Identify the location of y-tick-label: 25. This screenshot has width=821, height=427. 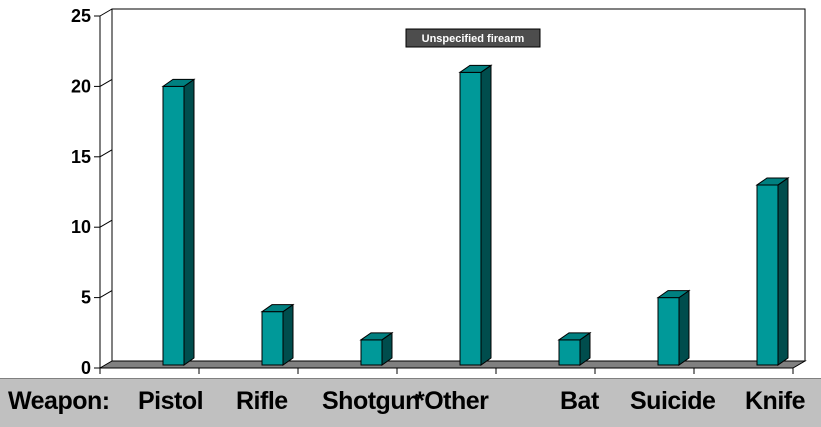
(81, 16).